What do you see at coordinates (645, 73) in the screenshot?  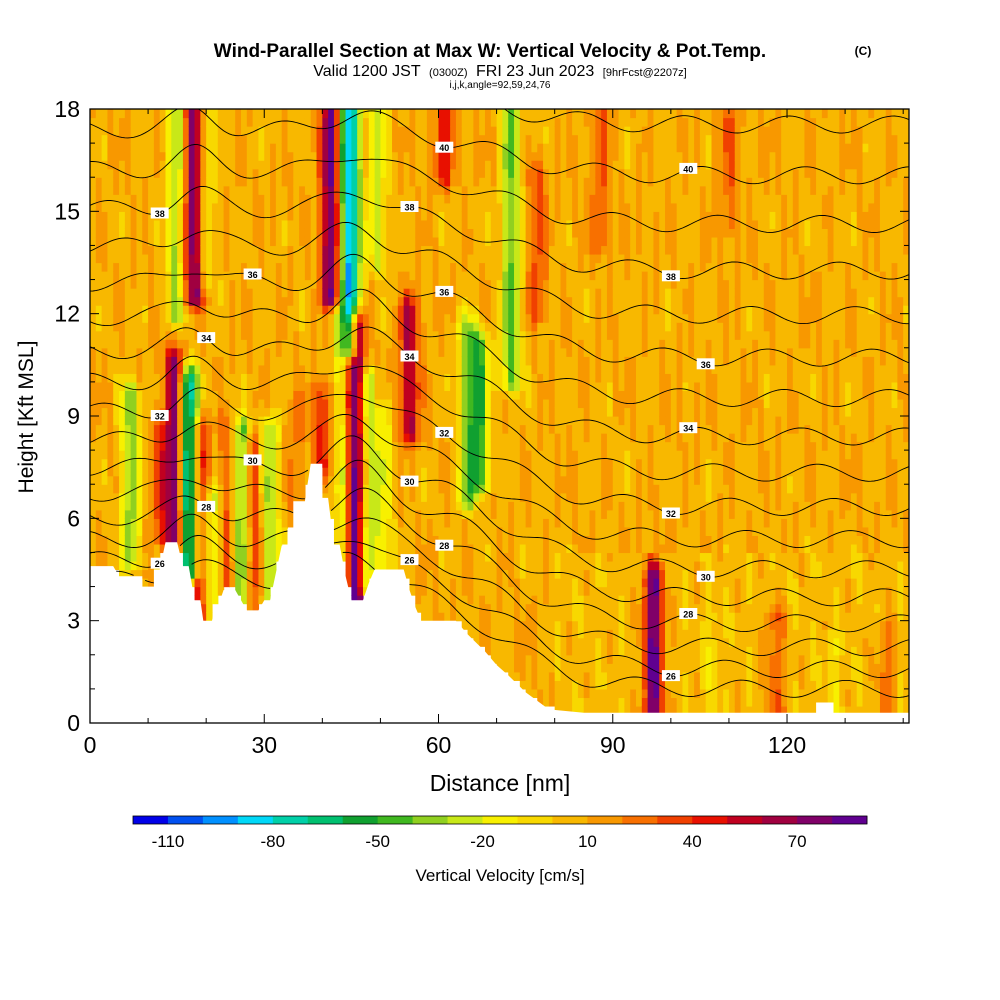 I see `forecast-info: [9hrFcst@2207z]` at bounding box center [645, 73].